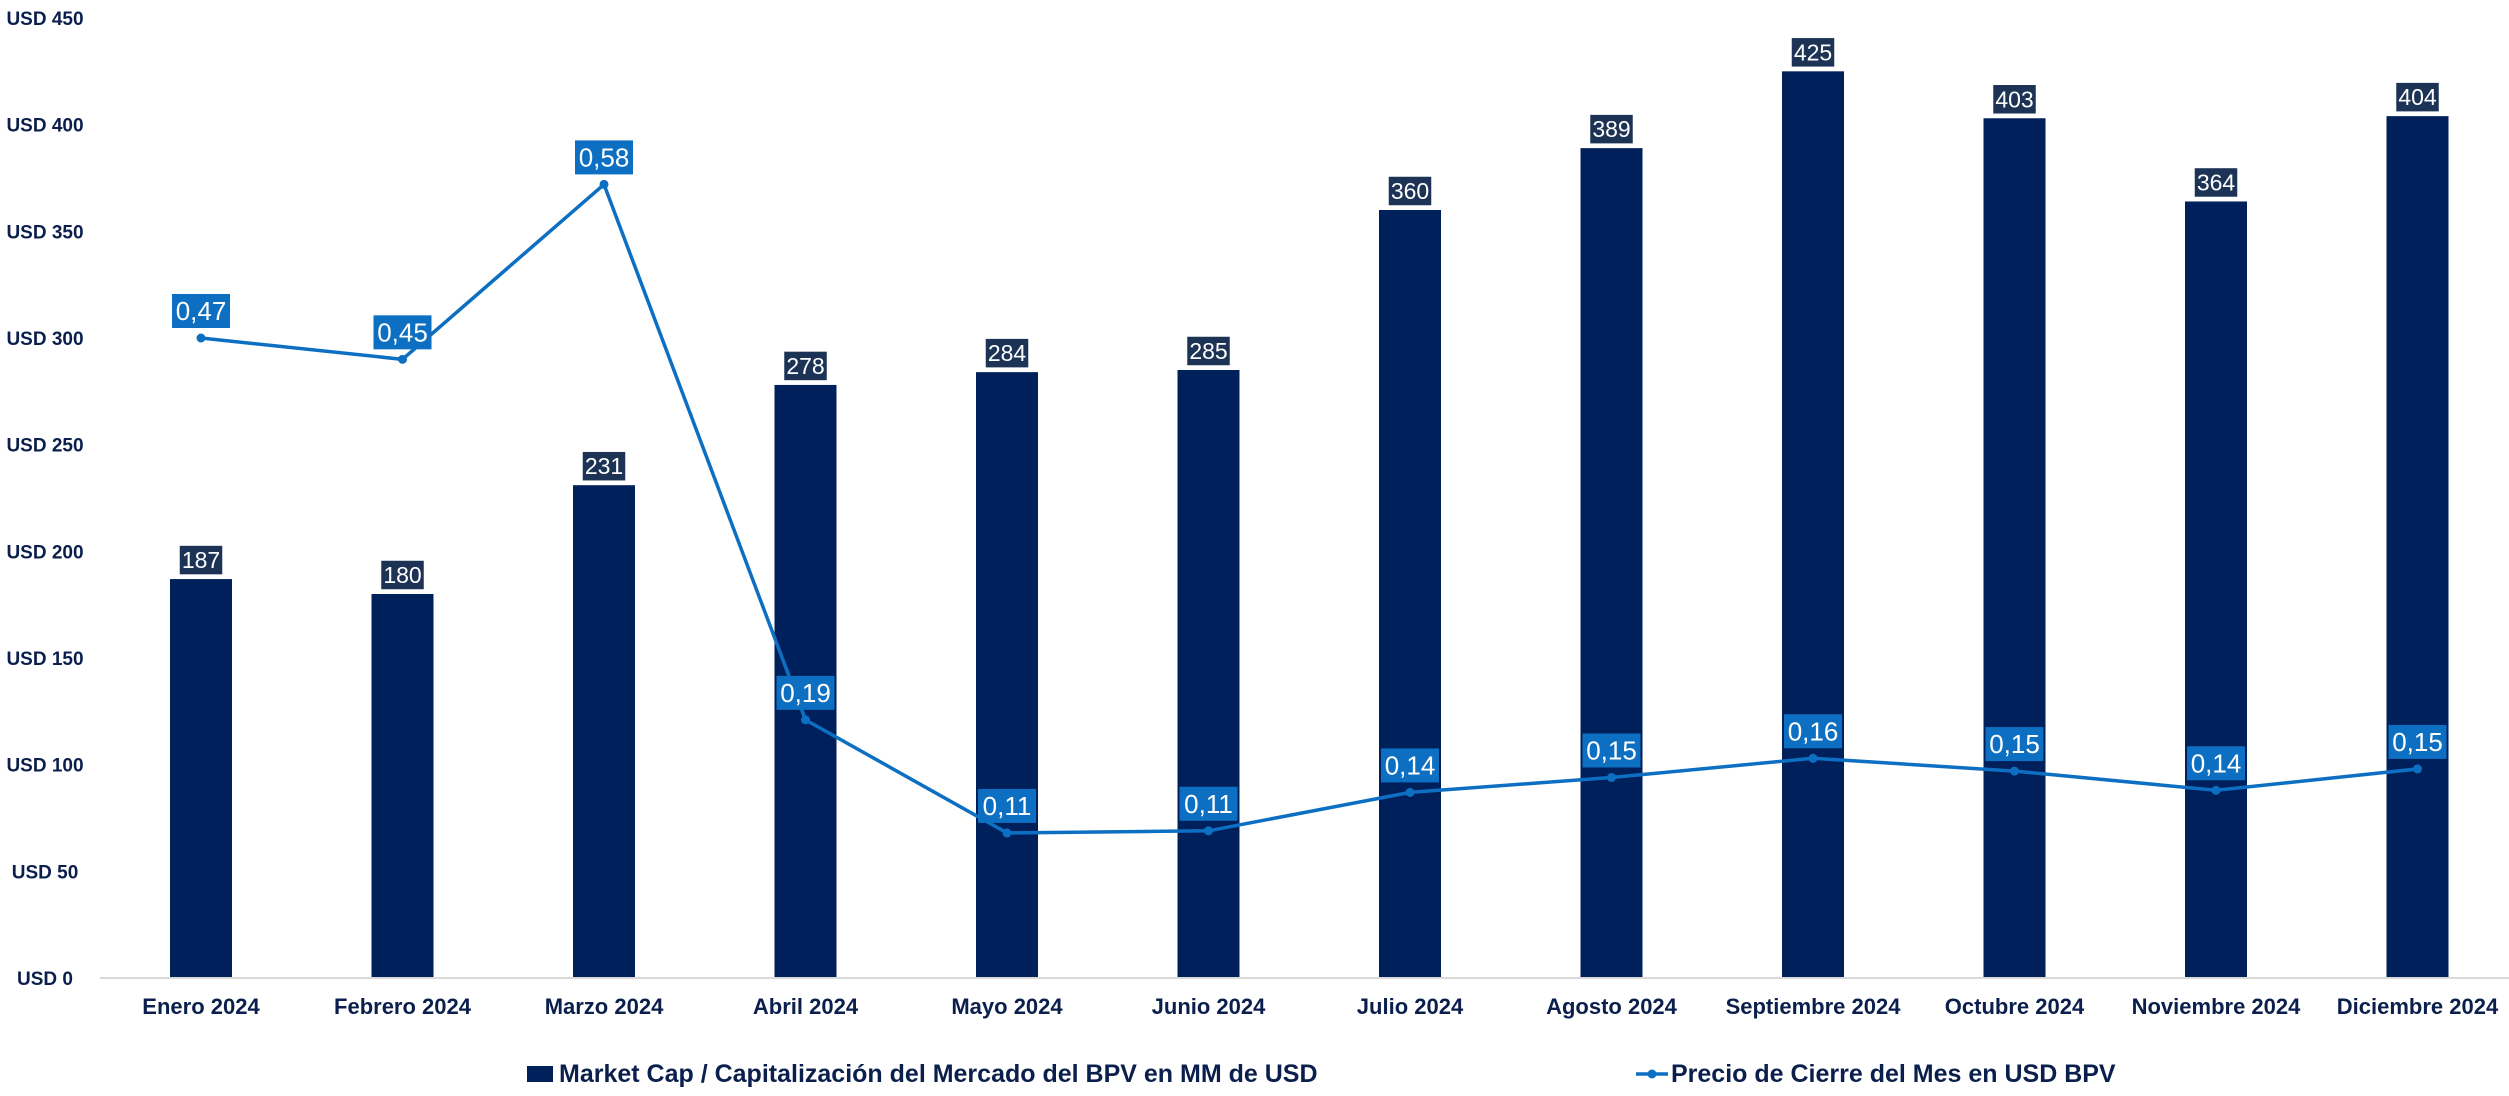 This screenshot has width=2509, height=1096. Describe the element at coordinates (1652, 1074) in the screenshot. I see `legend-swatch-marker` at that location.